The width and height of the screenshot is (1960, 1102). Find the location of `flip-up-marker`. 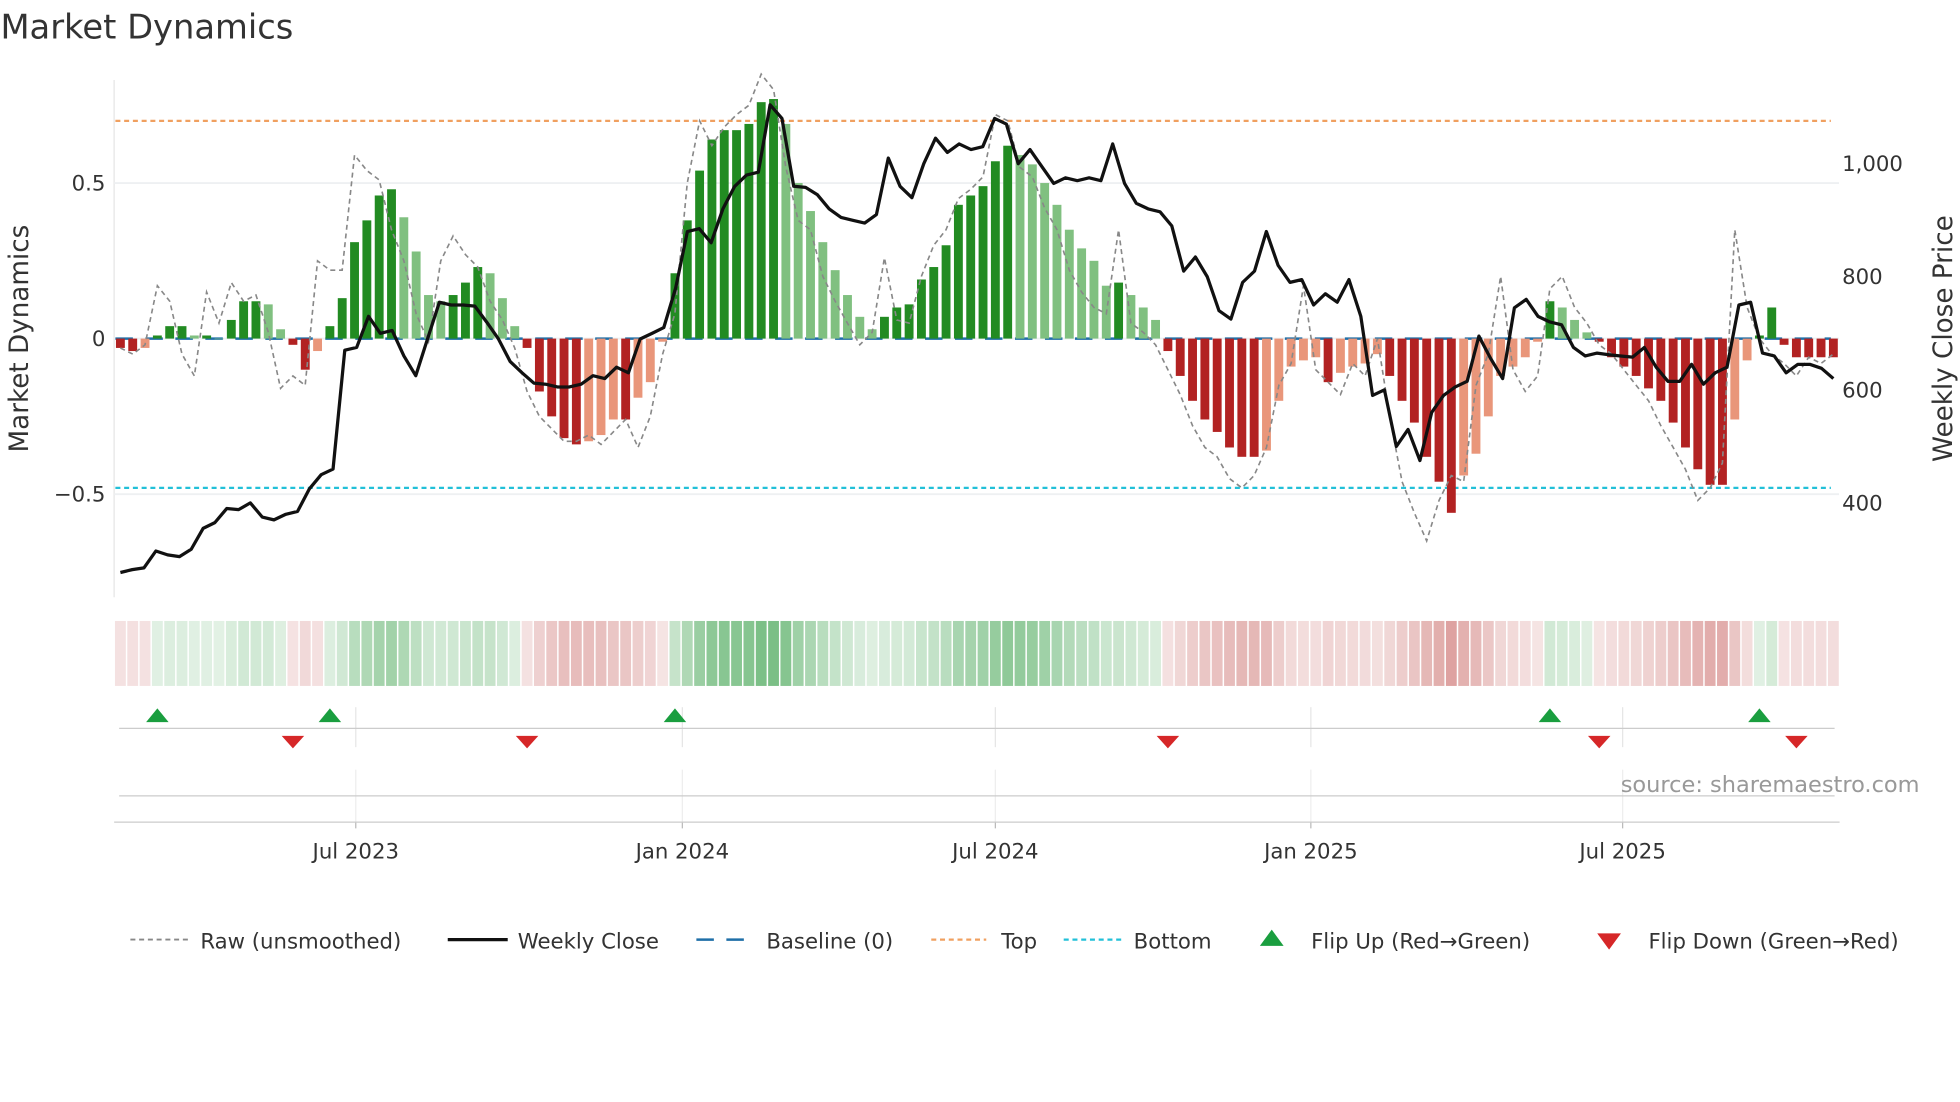

flip-up-marker is located at coordinates (157, 715).